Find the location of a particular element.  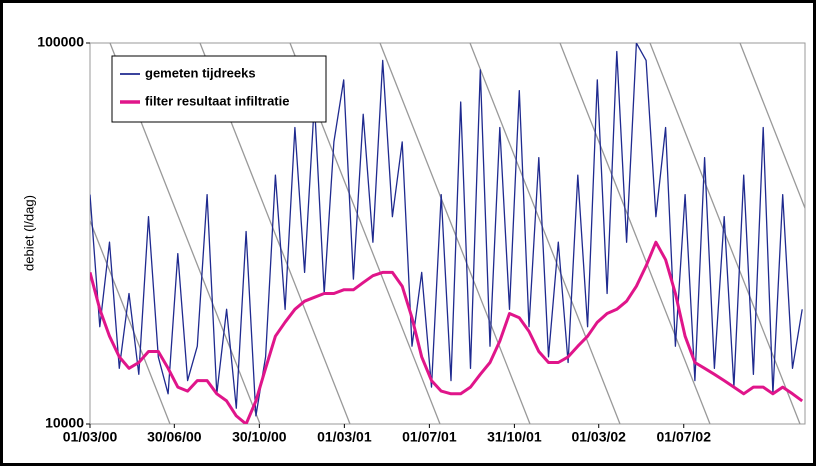

legend-box is located at coordinates (219, 89).